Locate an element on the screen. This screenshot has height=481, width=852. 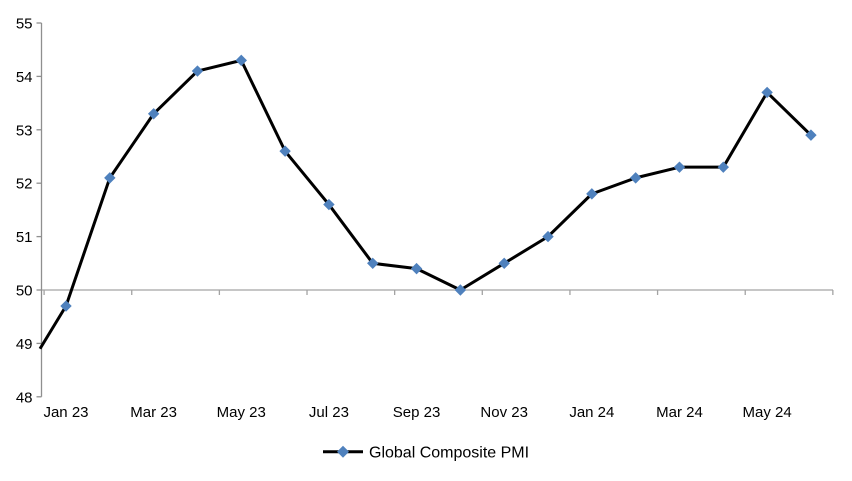
y-tick-label: 52 is located at coordinates (24, 184).